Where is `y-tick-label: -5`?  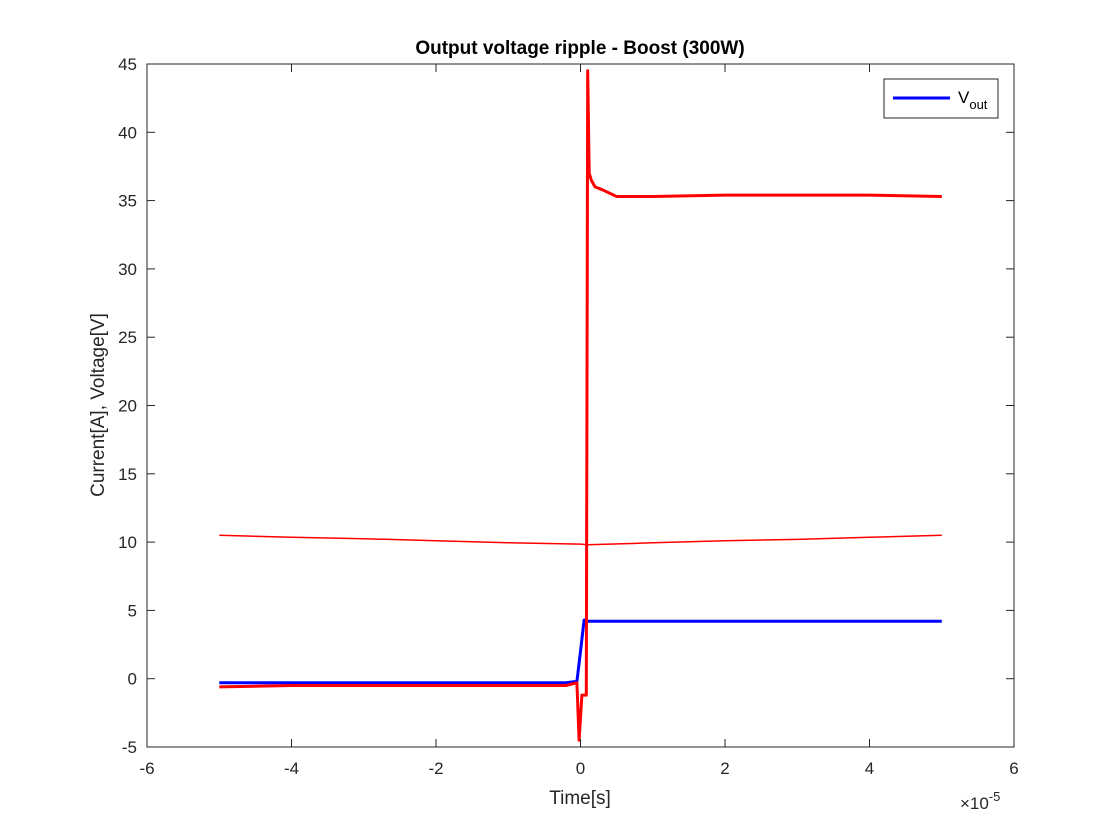 y-tick-label: -5 is located at coordinates (129, 747).